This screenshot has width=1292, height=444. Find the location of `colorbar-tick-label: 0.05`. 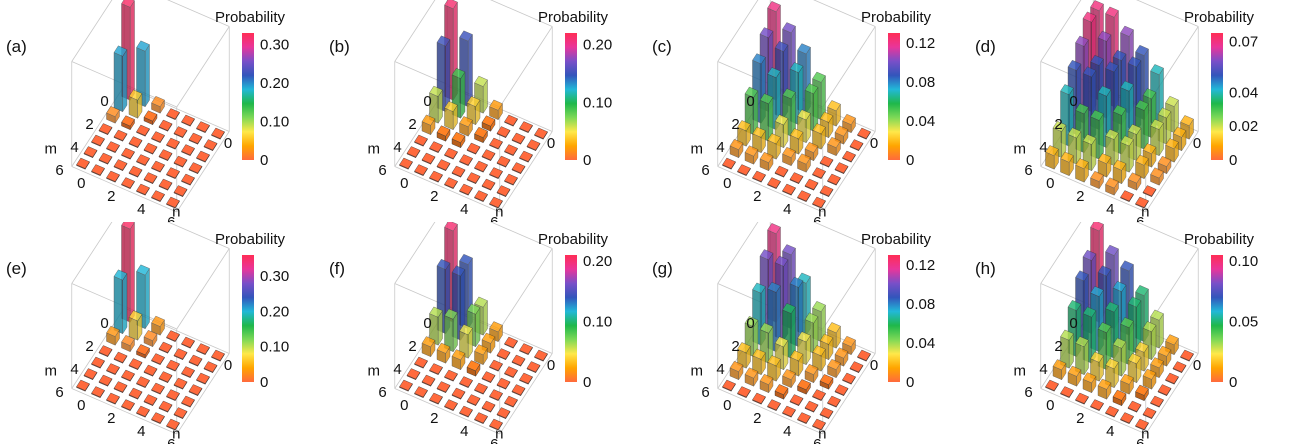

colorbar-tick-label: 0.05 is located at coordinates (1243, 322).